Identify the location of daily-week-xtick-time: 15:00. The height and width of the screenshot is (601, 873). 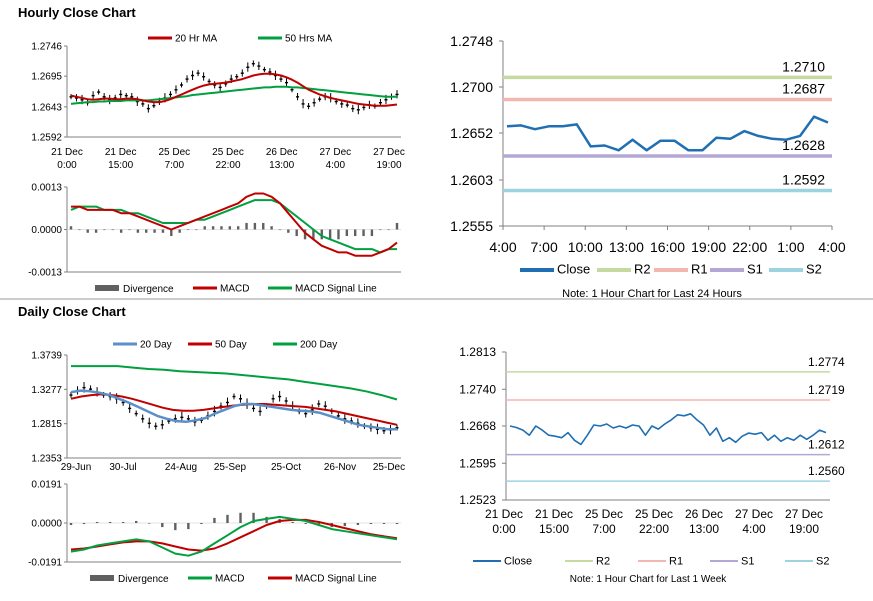
(554, 529).